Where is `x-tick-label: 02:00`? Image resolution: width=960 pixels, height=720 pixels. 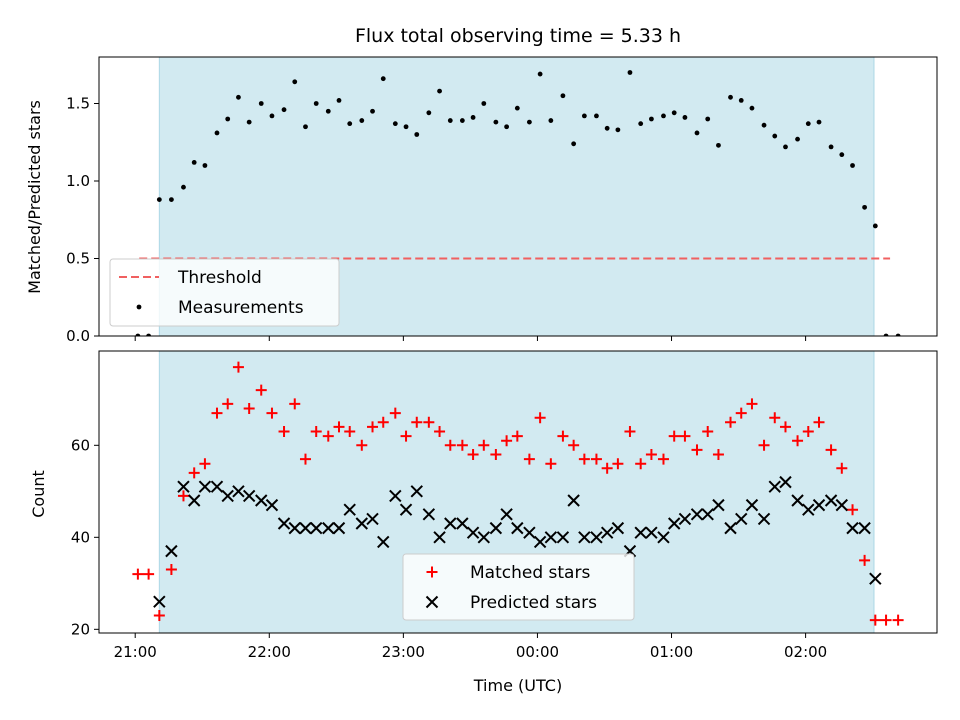
x-tick-label: 02:00 is located at coordinates (805, 652).